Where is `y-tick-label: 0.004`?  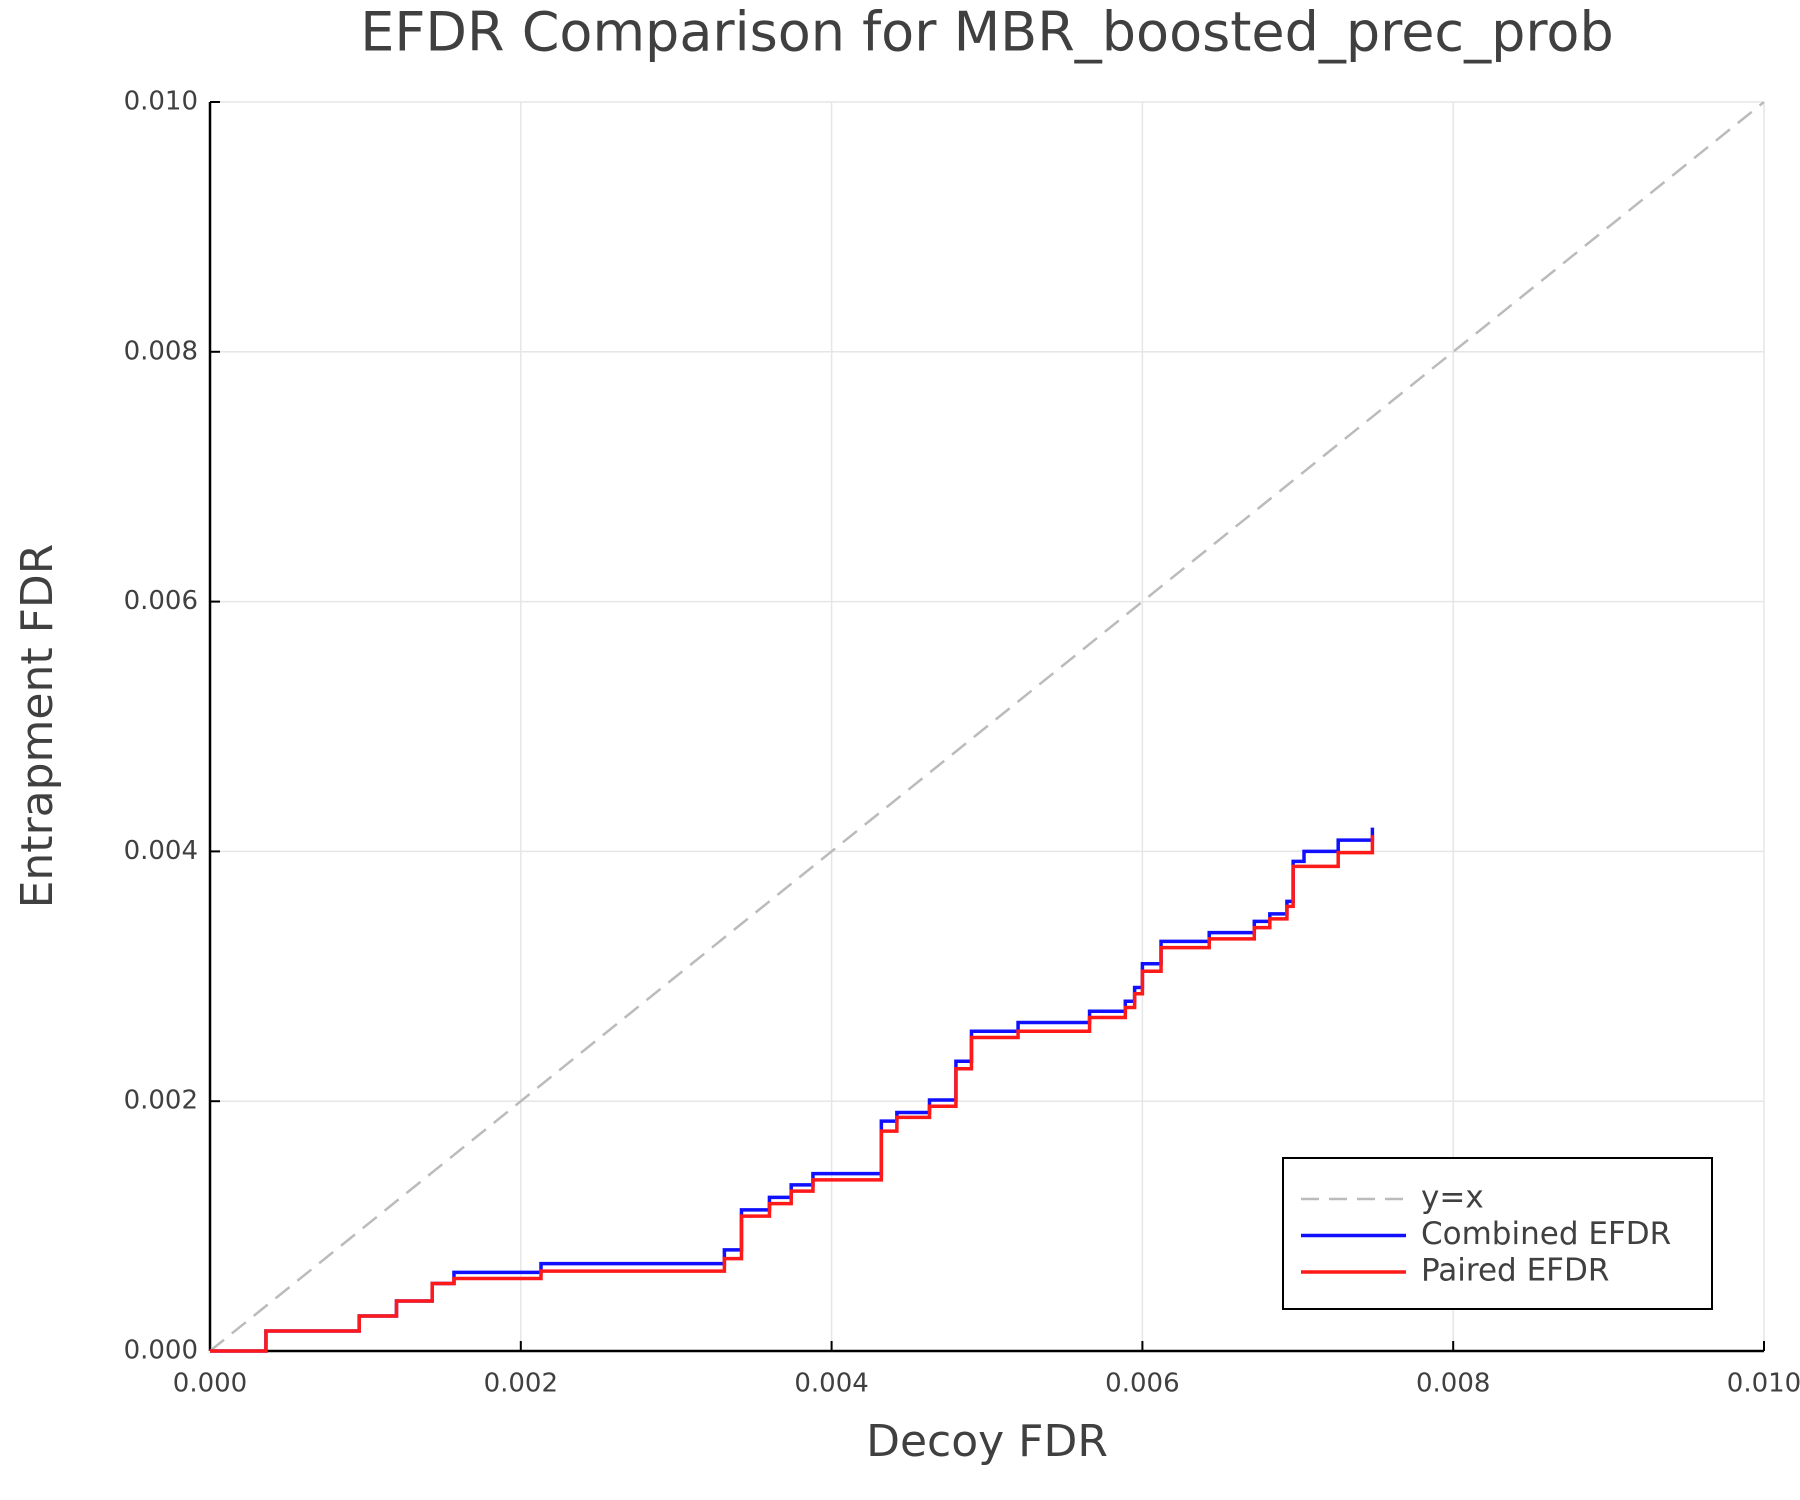
y-tick-label: 0.004 is located at coordinates (161, 851).